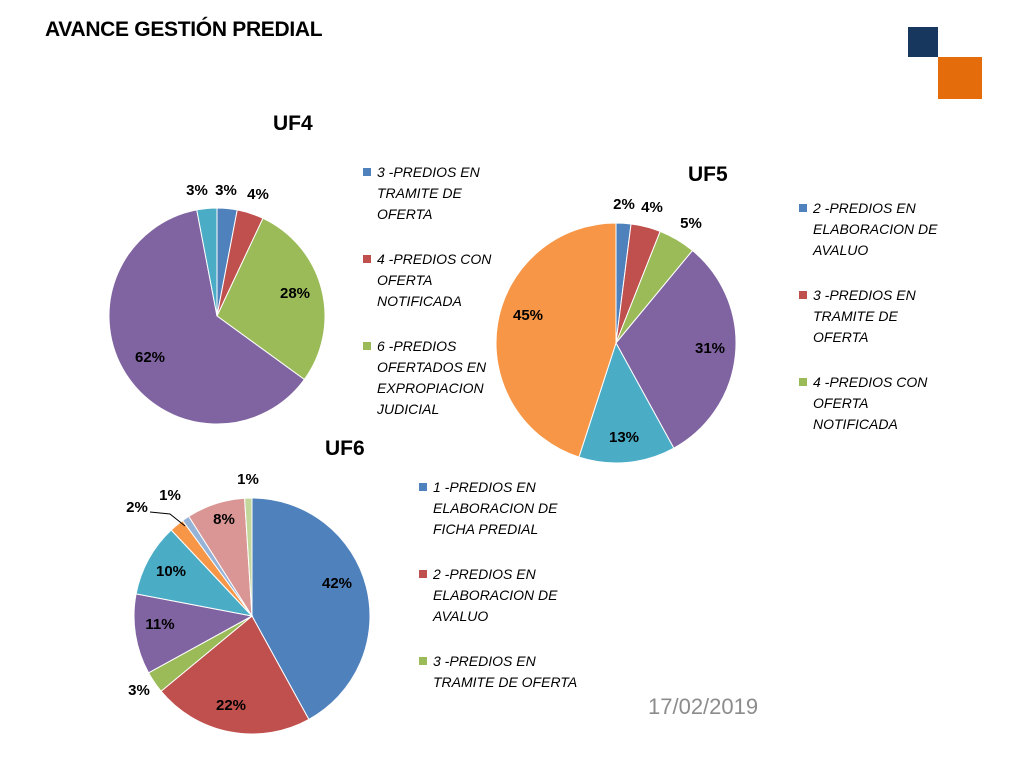 This screenshot has height=768, width=1024. What do you see at coordinates (224, 519) in the screenshot?
I see `uf6-data-label-7: 8%` at bounding box center [224, 519].